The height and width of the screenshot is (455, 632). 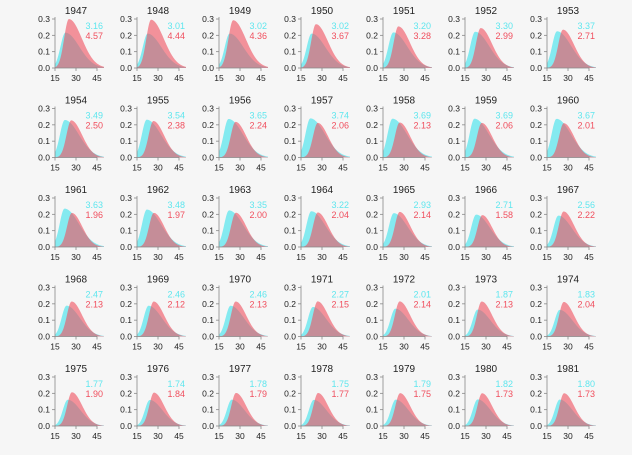 I want to click on panel-year-title: 1956, so click(x=240, y=101).